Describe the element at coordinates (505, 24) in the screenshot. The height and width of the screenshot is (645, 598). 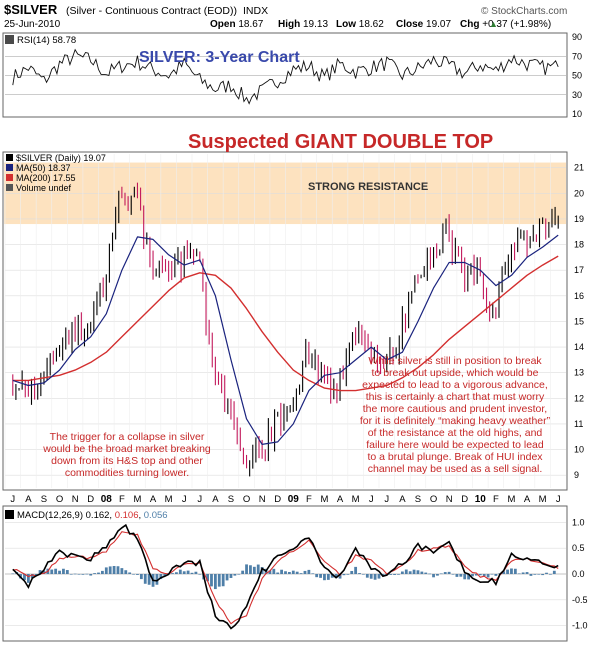
I see `stat-chg: Chg +0.37 (+1.98%)` at that location.